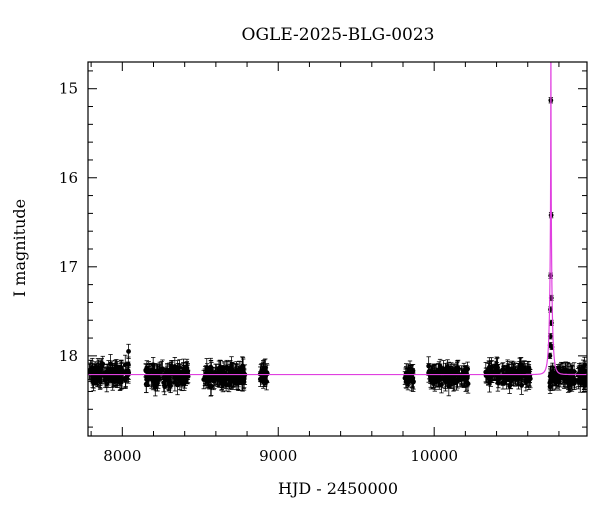 The image size is (600, 512). I want to click on x-tick-label: 8000, so click(122, 456).